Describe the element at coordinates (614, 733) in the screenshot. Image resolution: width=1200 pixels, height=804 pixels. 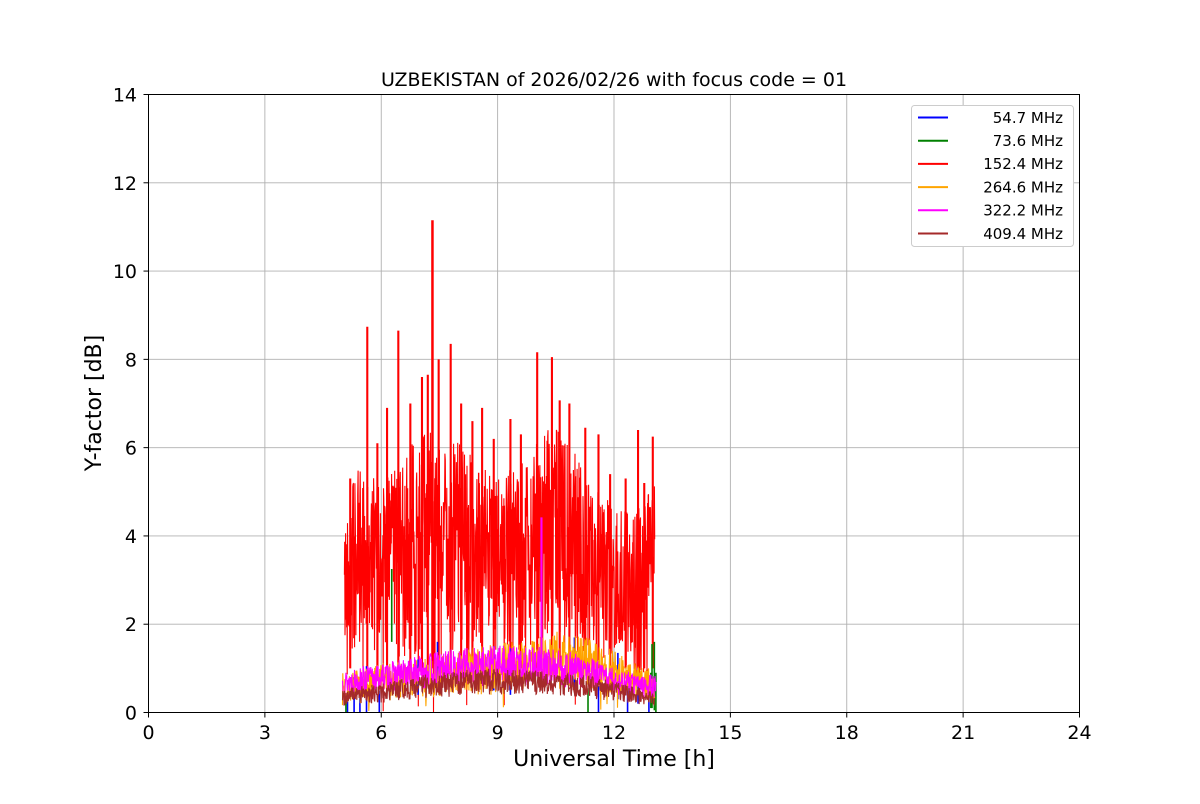
I see `x-tick-label: 12` at that location.